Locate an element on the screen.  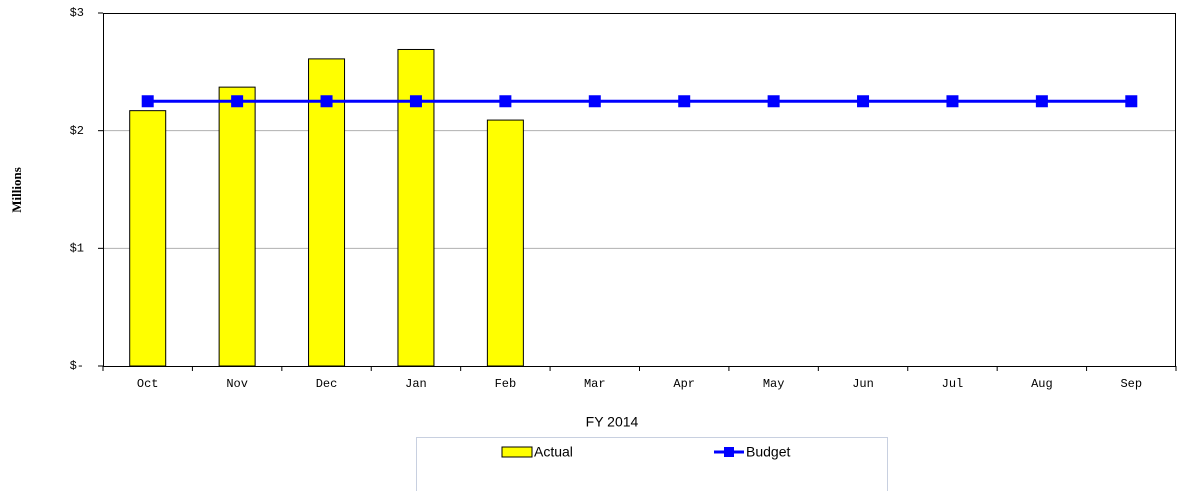
x-tick-label: May is located at coordinates (774, 384).